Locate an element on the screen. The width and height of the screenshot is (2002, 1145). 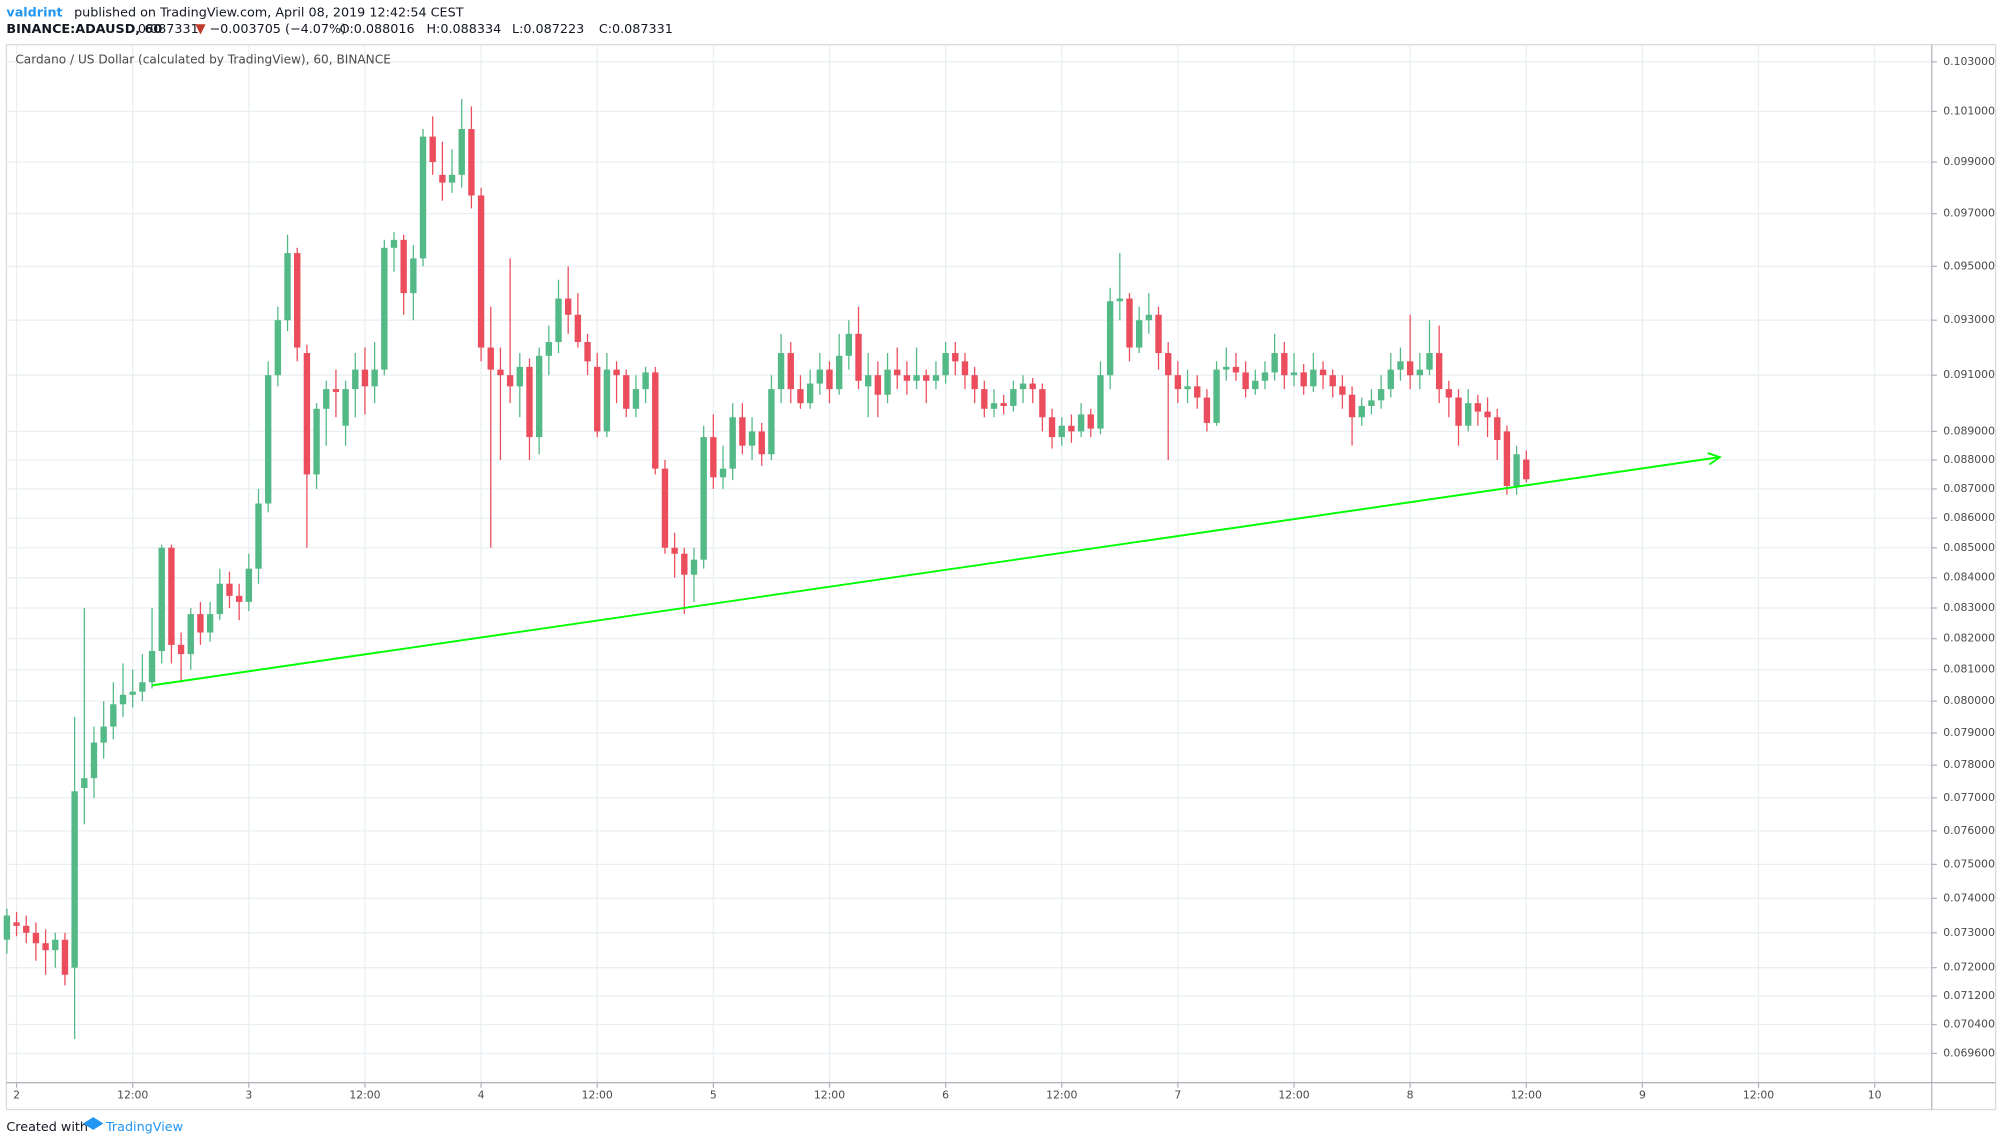
footer-brand: TradingView is located at coordinates (144, 1127).